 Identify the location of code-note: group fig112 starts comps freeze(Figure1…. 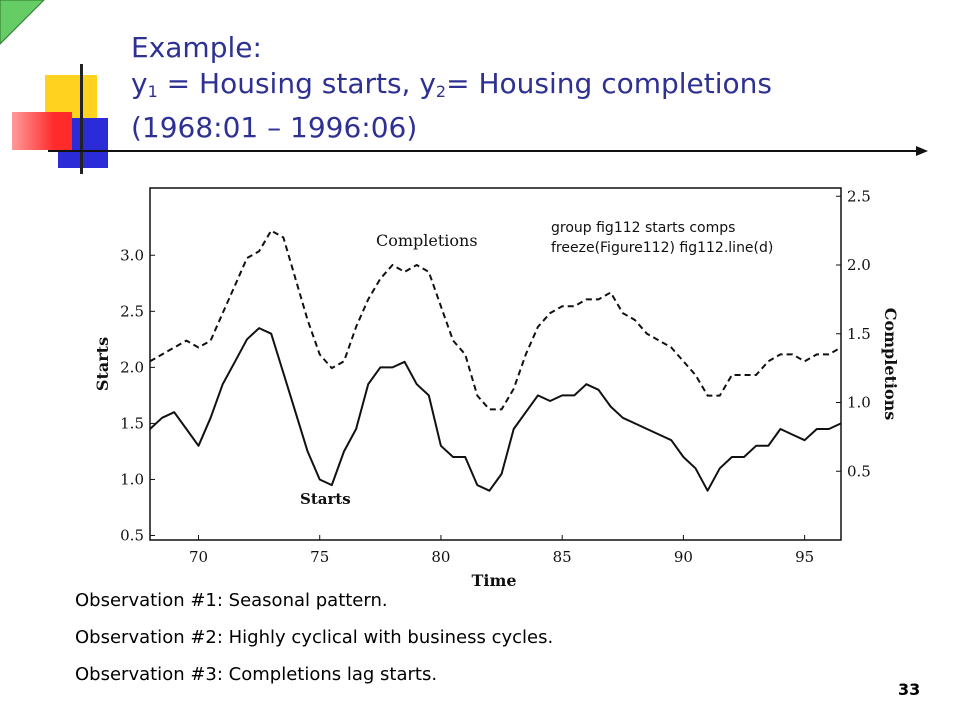
(662, 238).